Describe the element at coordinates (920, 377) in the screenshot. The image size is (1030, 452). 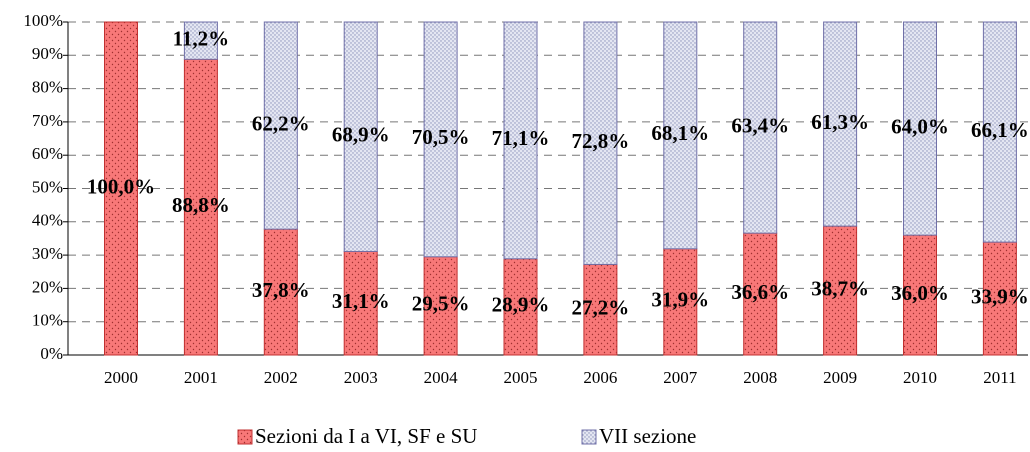
I see `x-tick-label: 2010` at that location.